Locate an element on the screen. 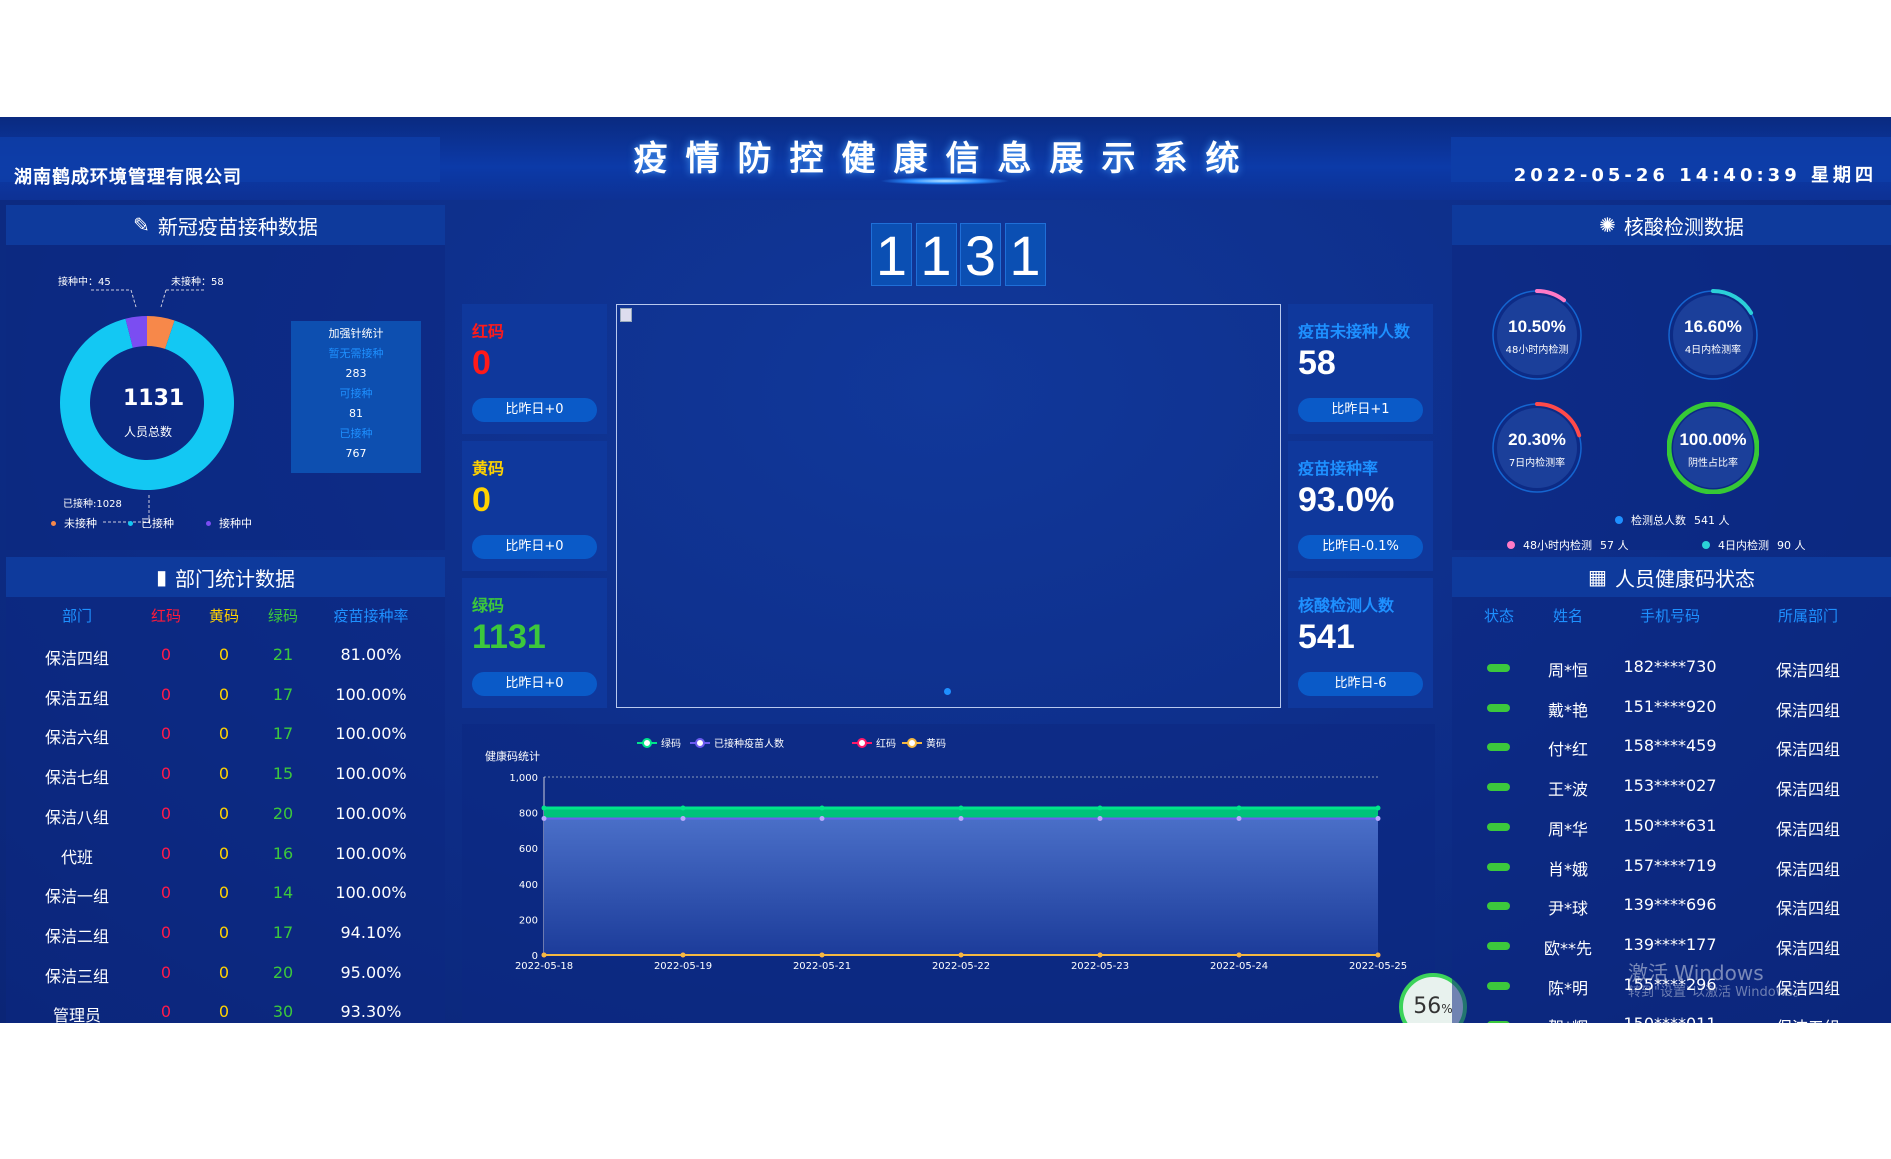 This screenshot has width=1891, height=1159. table-row: 保洁七组 0 0 15 100.00% is located at coordinates (225, 779).